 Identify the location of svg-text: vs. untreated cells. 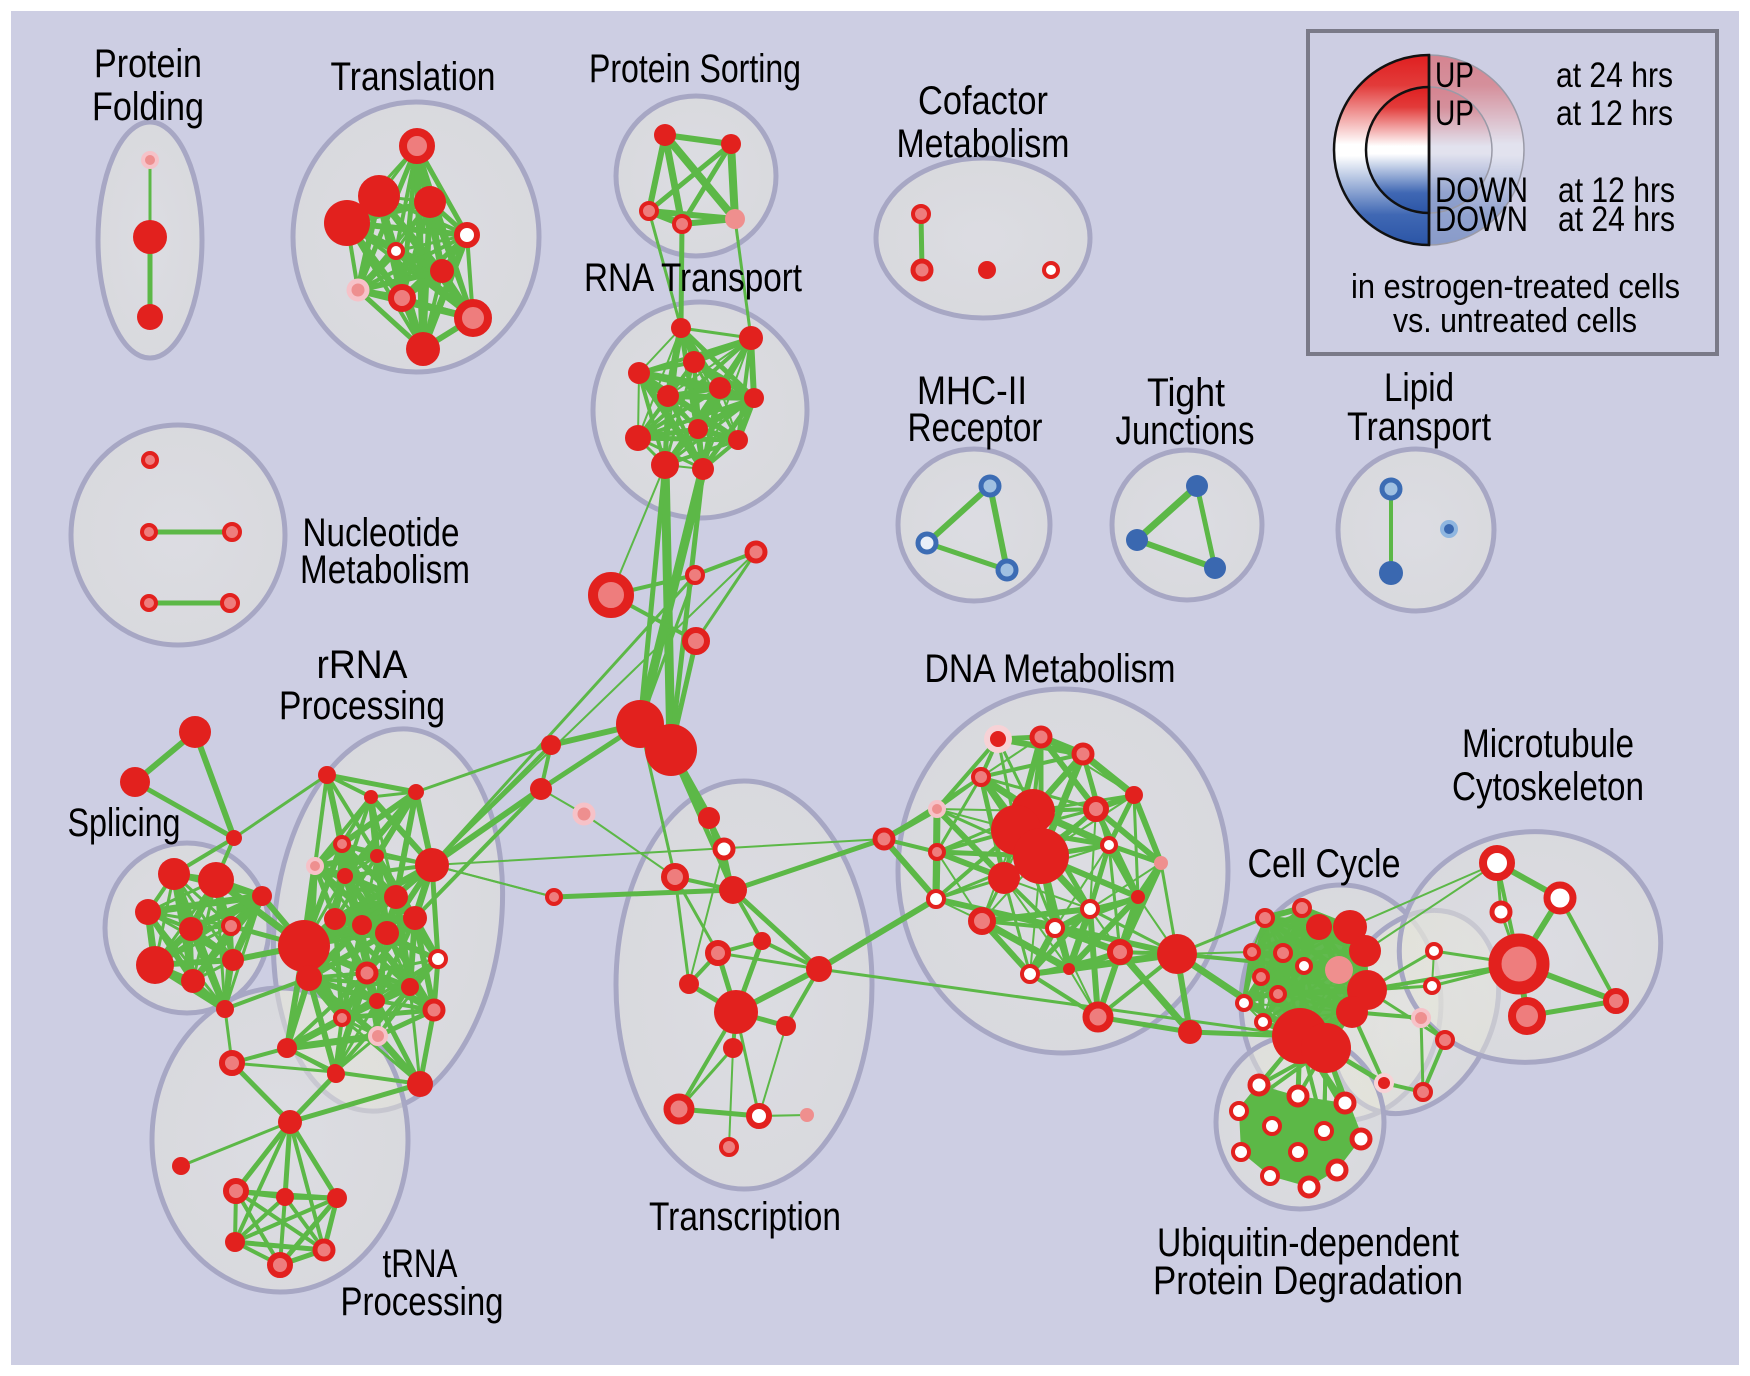
(1515, 321).